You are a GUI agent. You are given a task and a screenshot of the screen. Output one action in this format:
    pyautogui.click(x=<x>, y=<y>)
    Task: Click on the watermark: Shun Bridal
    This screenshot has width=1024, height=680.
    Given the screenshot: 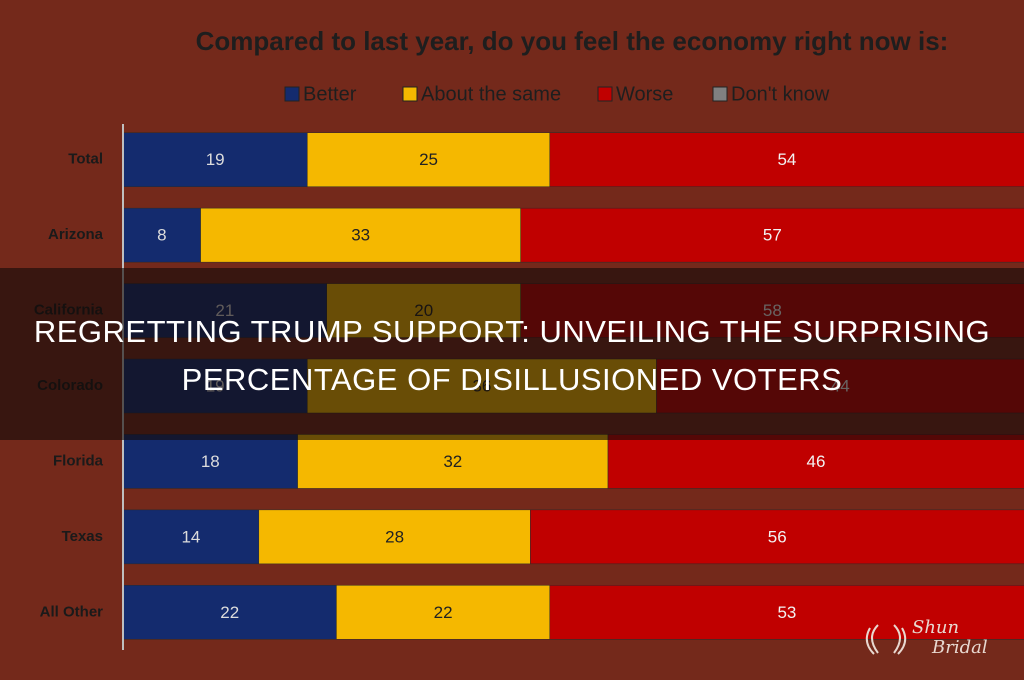 What is the action you would take?
    pyautogui.click(x=926, y=637)
    